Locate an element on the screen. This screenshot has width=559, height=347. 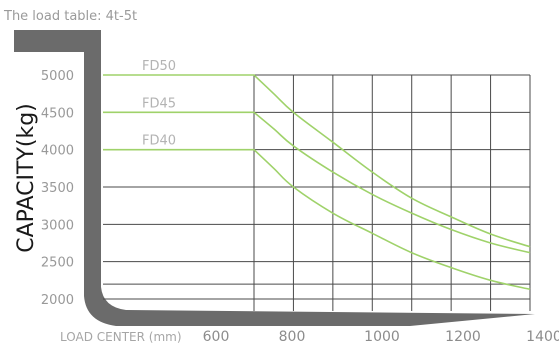
chart-title: The load table: 4t-5t is located at coordinates (70, 16).